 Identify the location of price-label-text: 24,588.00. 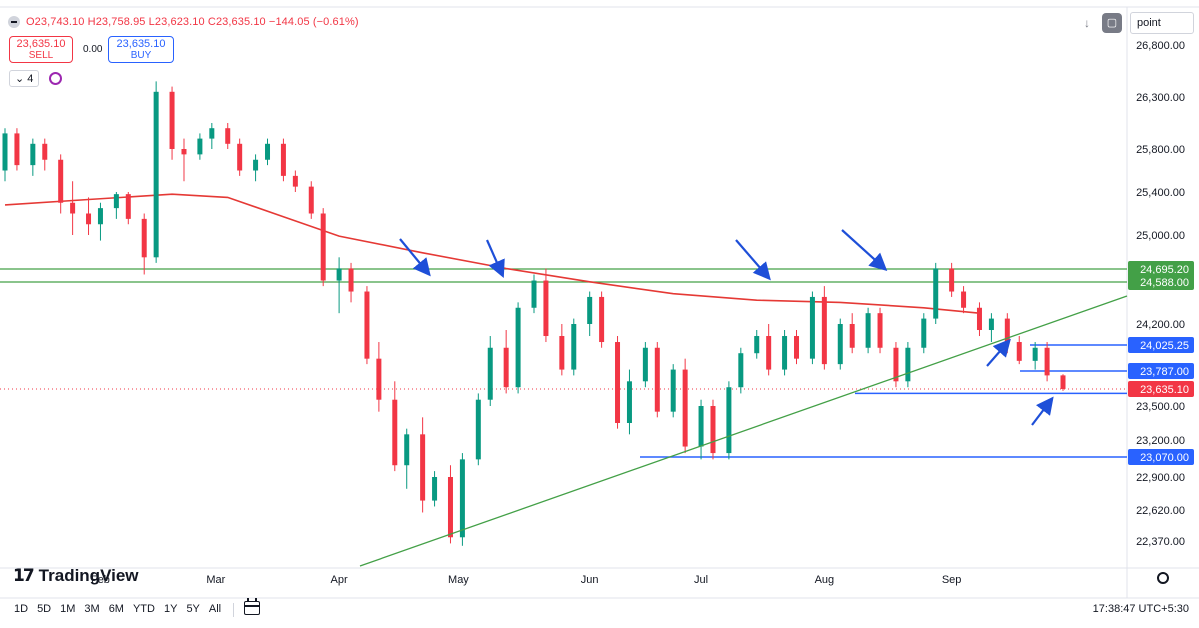
(1164, 283).